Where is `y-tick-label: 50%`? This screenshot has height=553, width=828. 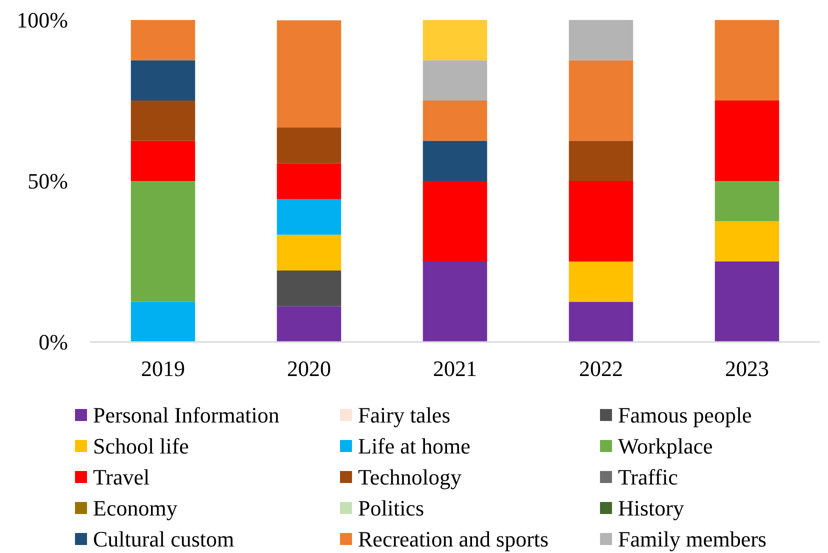
y-tick-label: 50% is located at coordinates (48, 181).